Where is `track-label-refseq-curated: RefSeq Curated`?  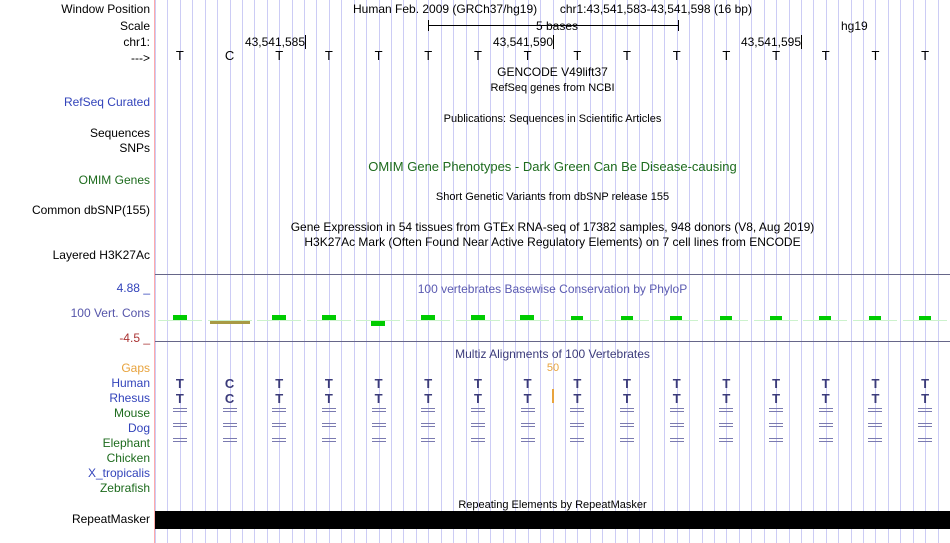 track-label-refseq-curated: RefSeq Curated is located at coordinates (106, 102).